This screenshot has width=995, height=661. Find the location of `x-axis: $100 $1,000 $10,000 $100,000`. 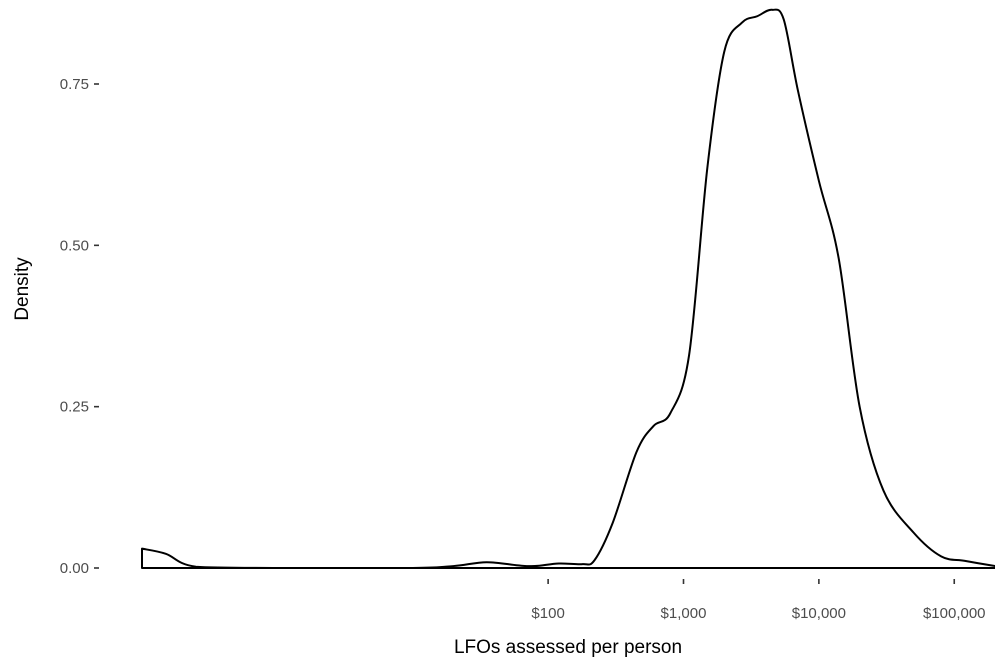

x-axis: $100 $1,000 $10,000 $100,000 is located at coordinates (758, 600).